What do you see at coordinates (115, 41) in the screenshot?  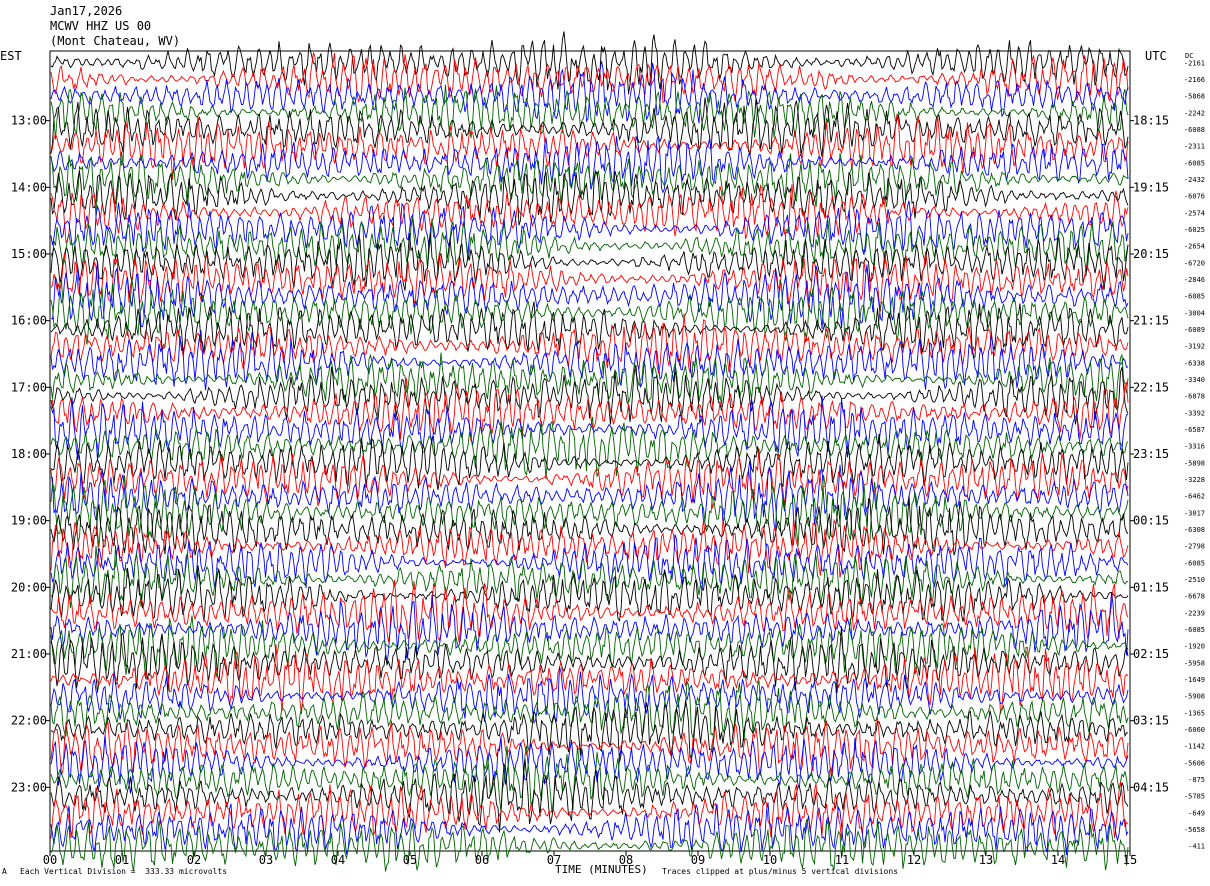 I see `header-location: (Mont Chateau, WV)` at bounding box center [115, 41].